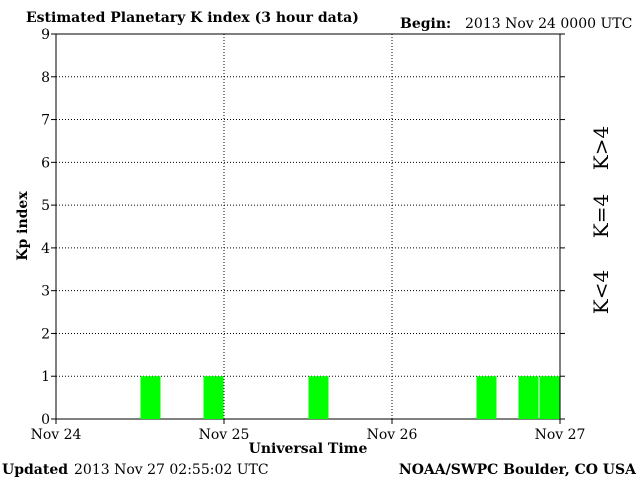 The image size is (640, 480). I want to click on x-tick-label: Nov 24, so click(56, 435).